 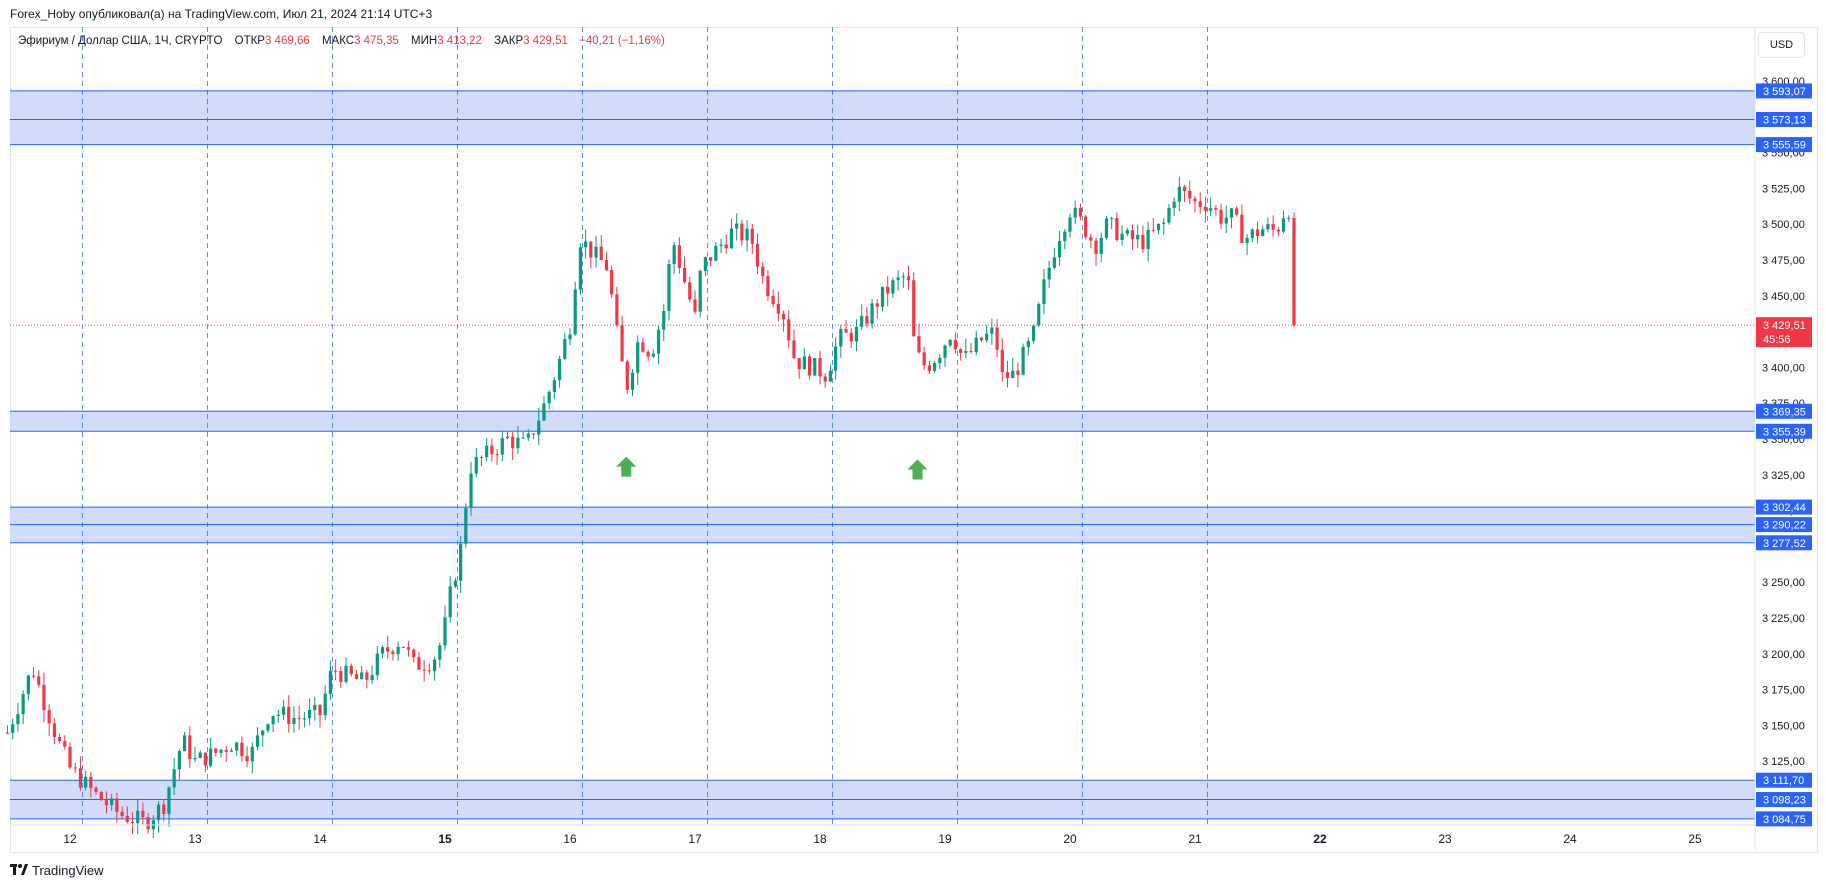 I want to click on level-badge-label: 3 302,44, so click(x=1784, y=508).